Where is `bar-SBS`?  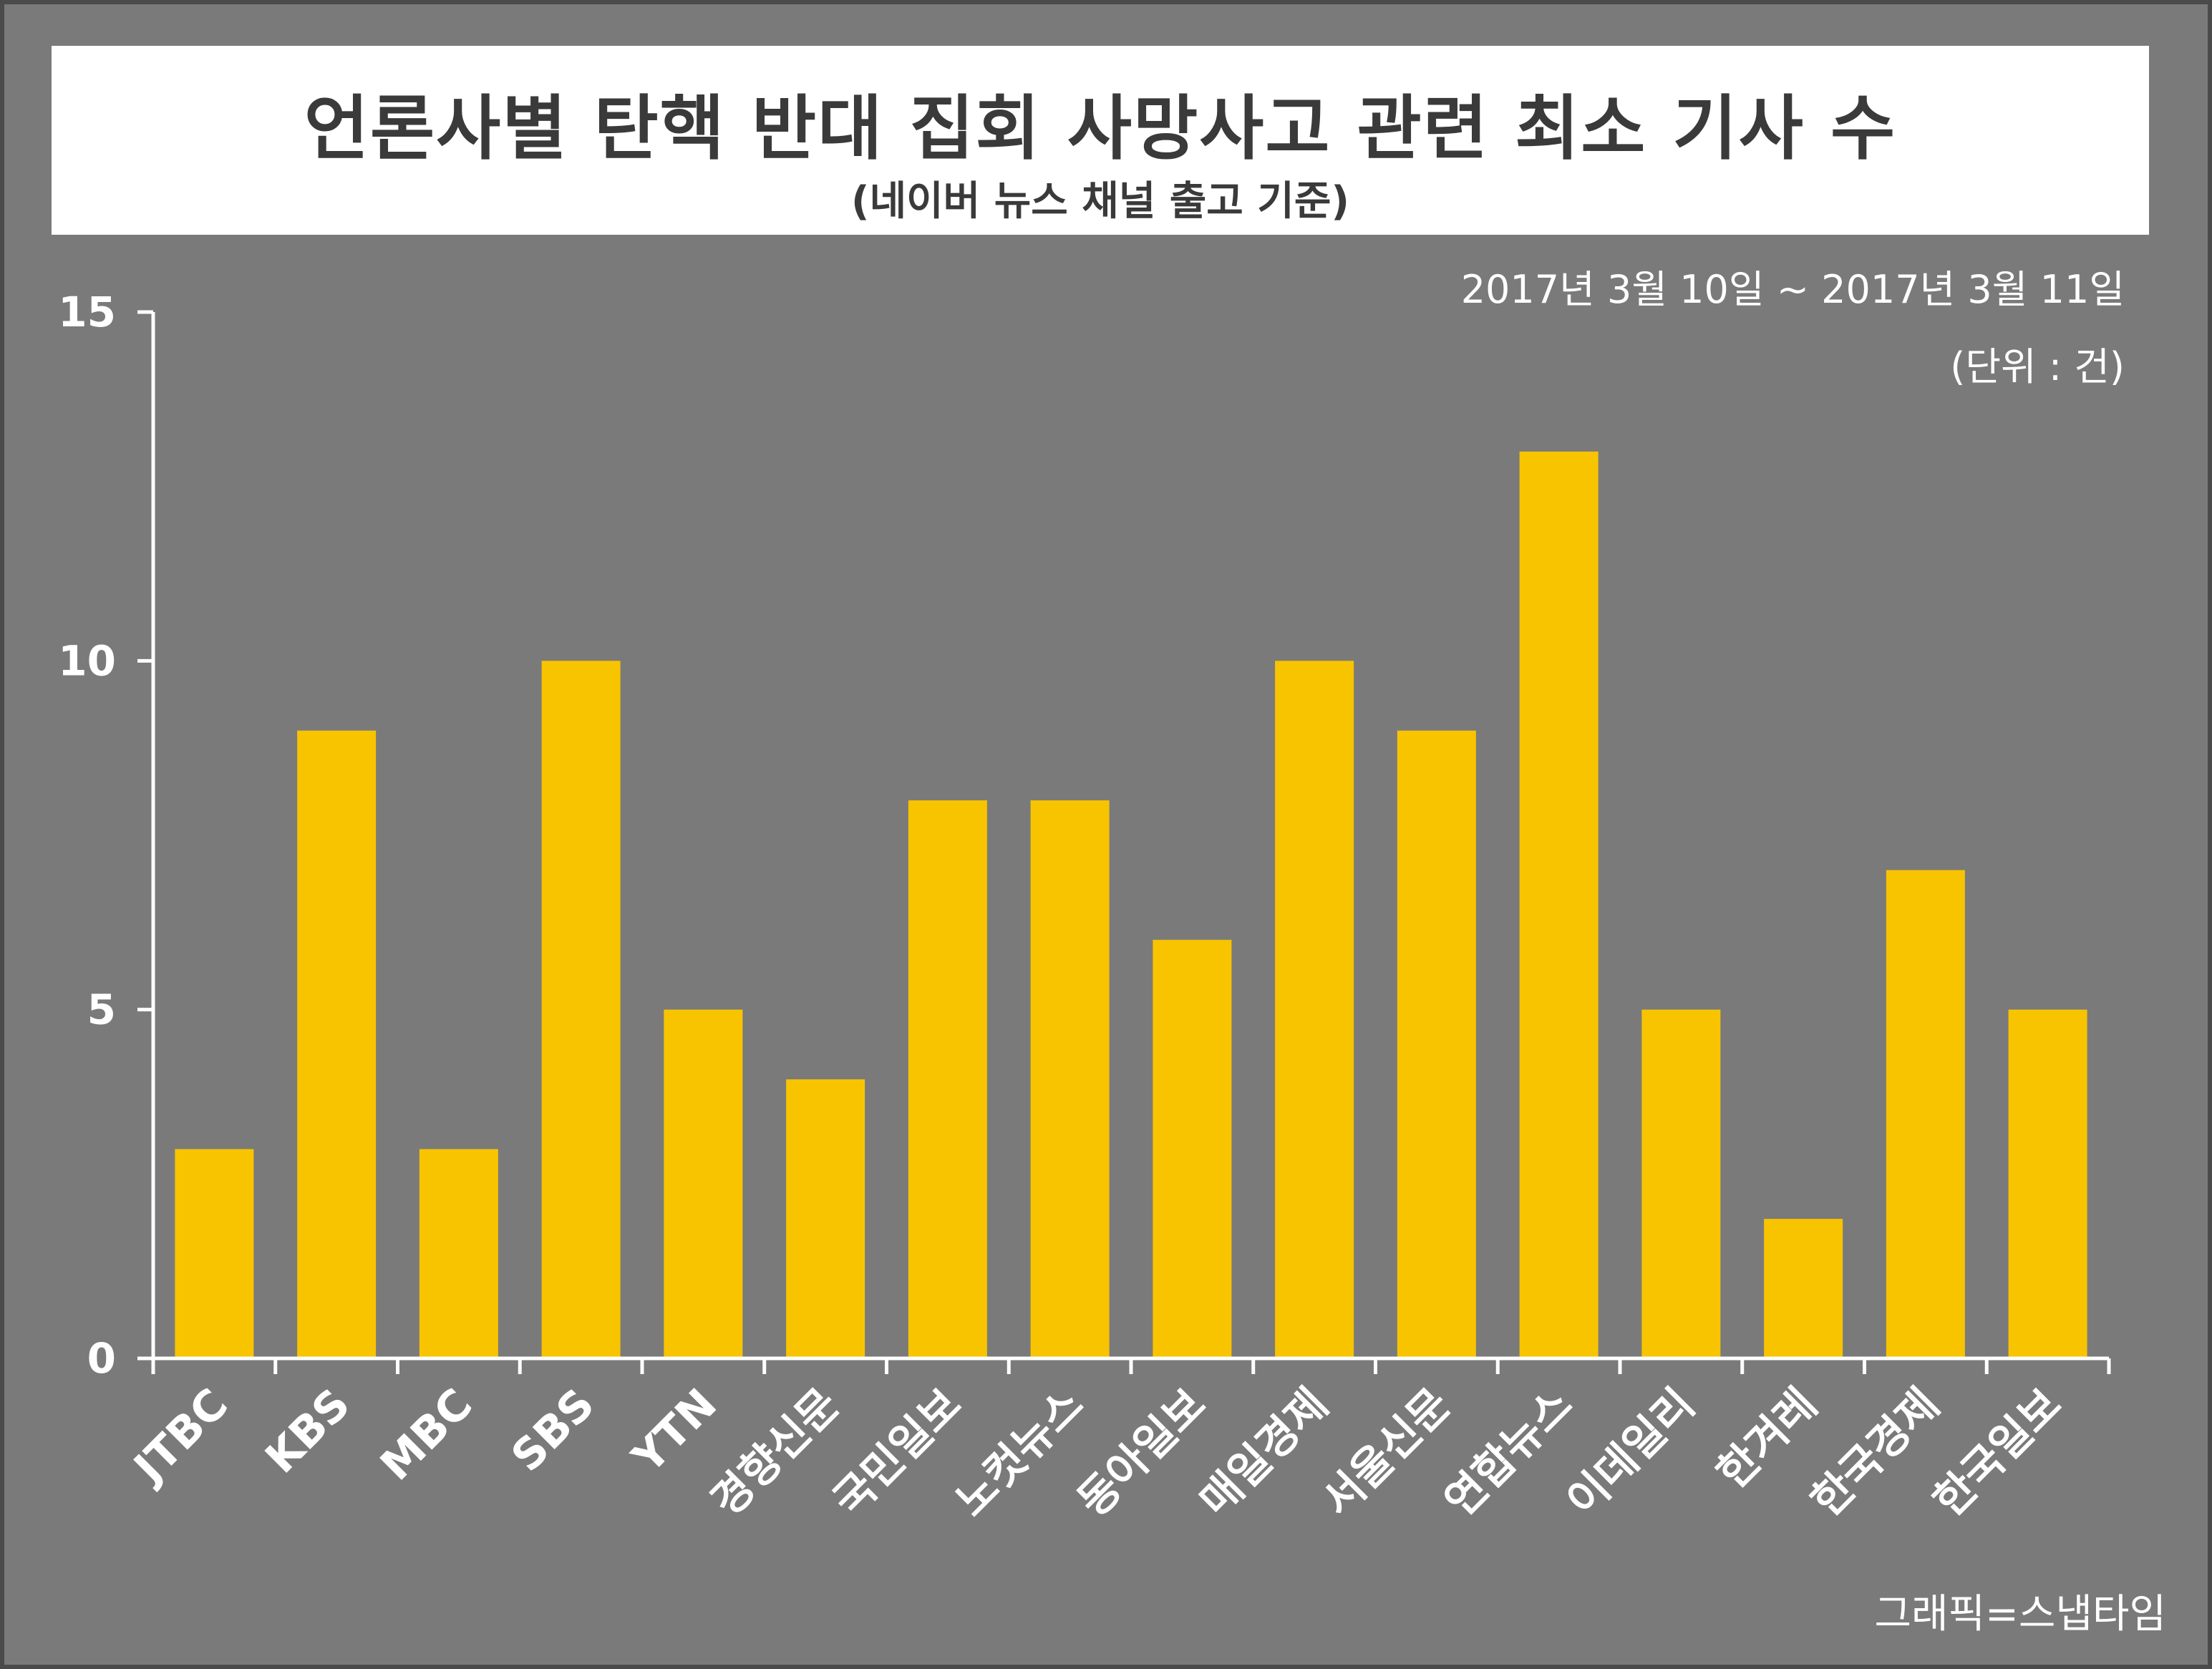
bar-SBS is located at coordinates (581, 1009).